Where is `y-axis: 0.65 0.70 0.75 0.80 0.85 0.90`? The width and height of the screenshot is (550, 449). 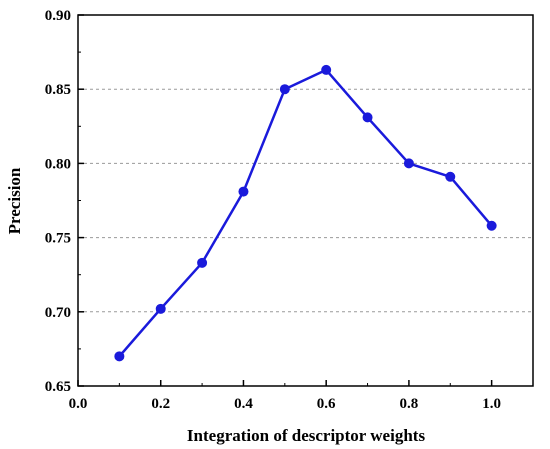
y-axis: 0.65 0.70 0.75 0.80 0.85 0.90 is located at coordinates (64, 201).